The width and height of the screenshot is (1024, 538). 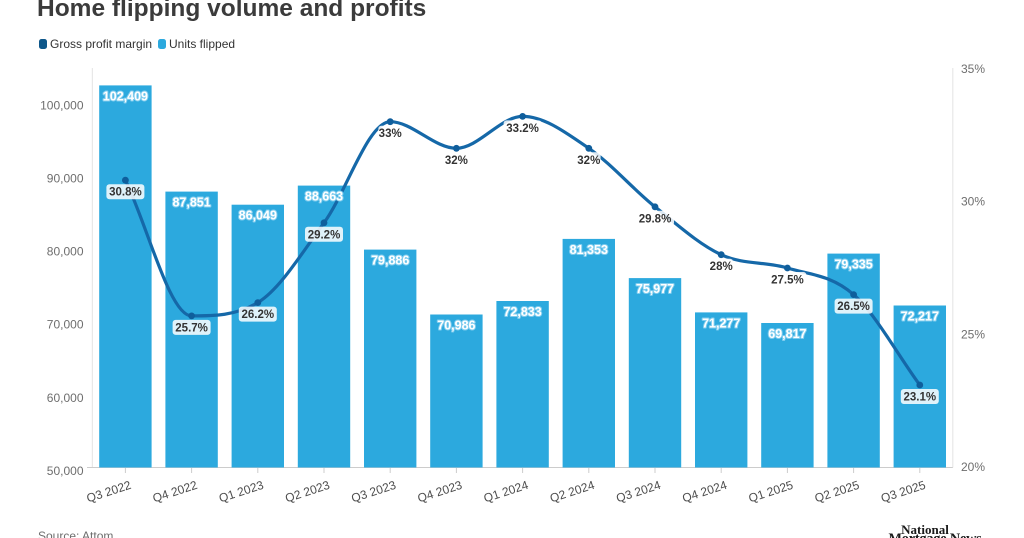 I want to click on svg-text: 27.5%, so click(x=787, y=281).